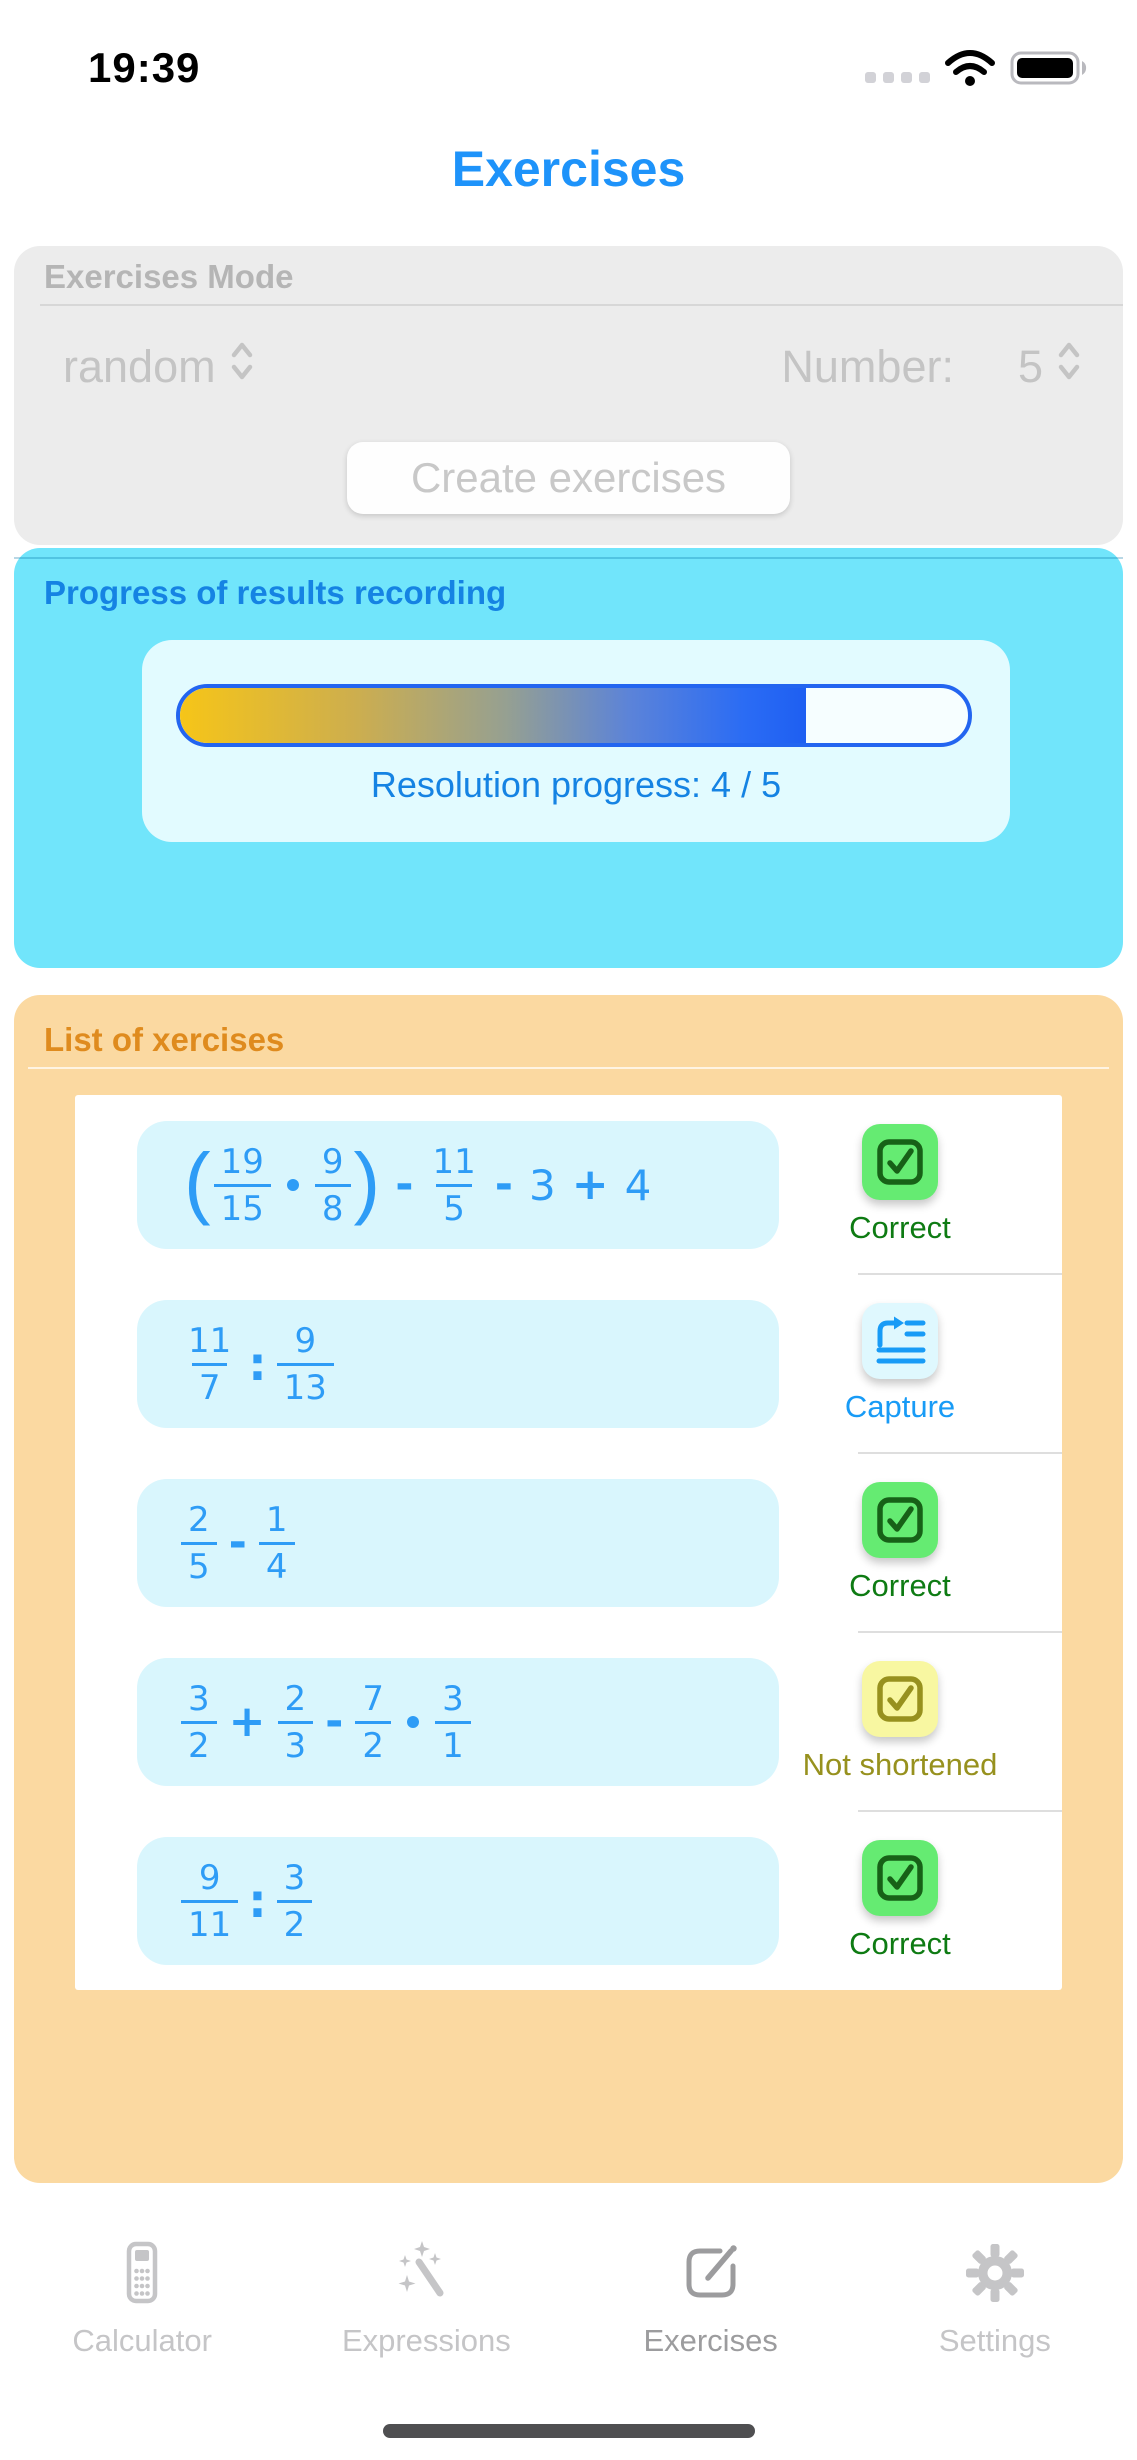 This screenshot has width=1137, height=2460. Describe the element at coordinates (568, 55) in the screenshot. I see `status-bar: 19:39` at that location.